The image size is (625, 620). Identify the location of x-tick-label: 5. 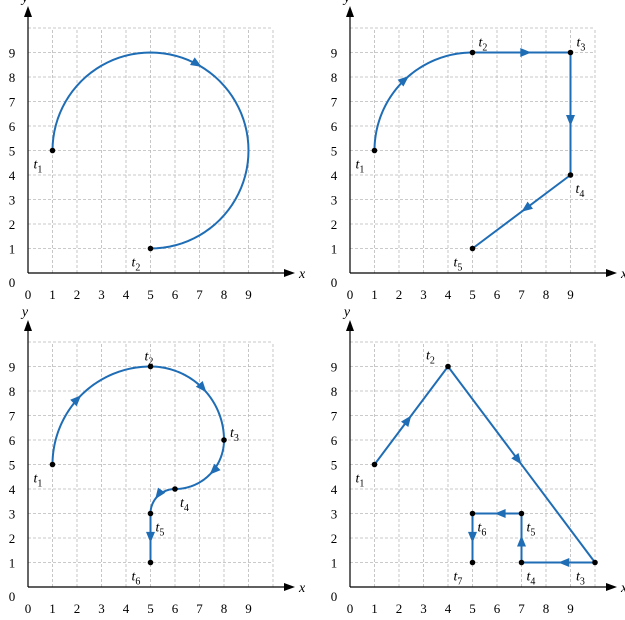
(472, 608).